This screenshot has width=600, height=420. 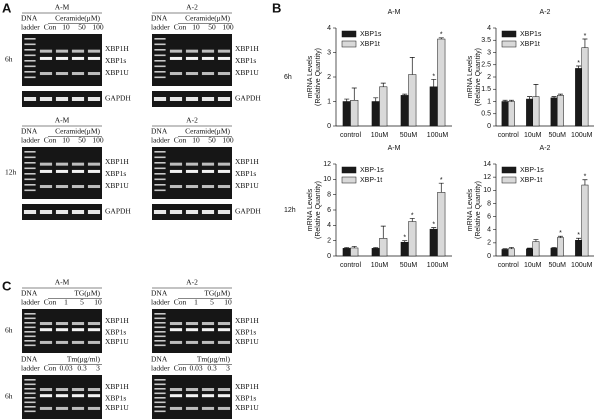 What do you see at coordinates (486, 65) in the screenshot?
I see `y-tick-label: 2.5` at bounding box center [486, 65].